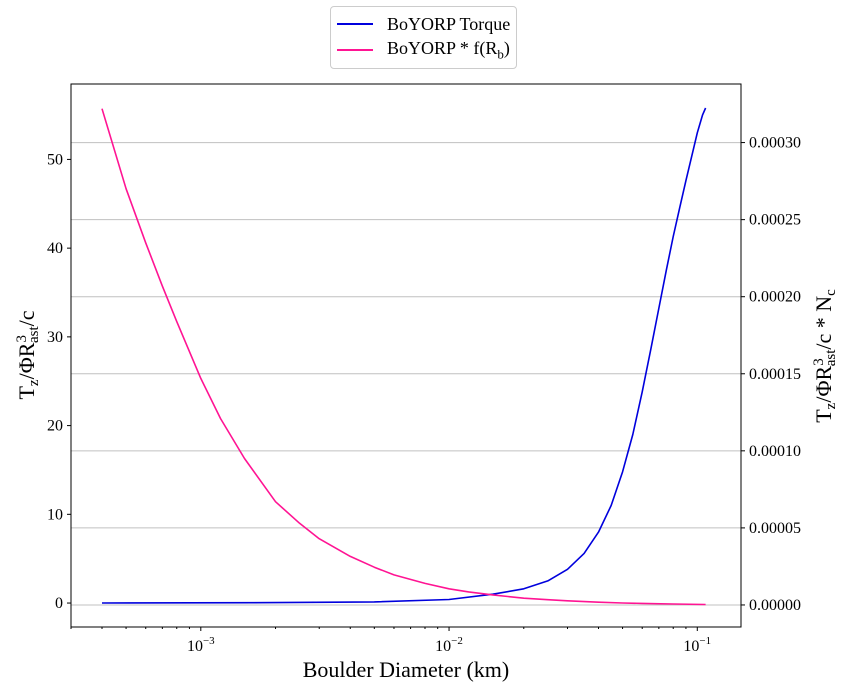  Describe the element at coordinates (506, 47) in the screenshot. I see `legend-label-scaled-tail: )` at that location.